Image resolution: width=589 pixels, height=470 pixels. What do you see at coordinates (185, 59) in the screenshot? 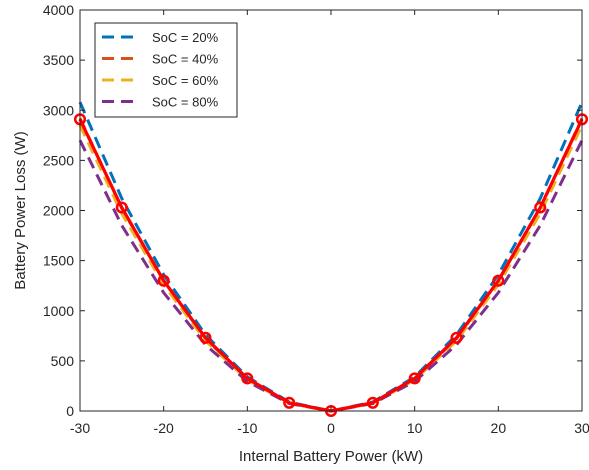
I see `legend-label: SoC = 40%` at bounding box center [185, 59].